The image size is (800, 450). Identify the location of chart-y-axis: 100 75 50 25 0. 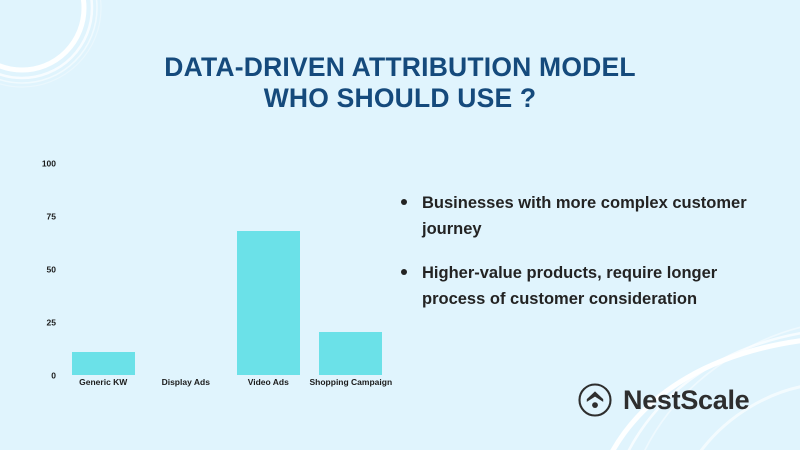
(40, 269).